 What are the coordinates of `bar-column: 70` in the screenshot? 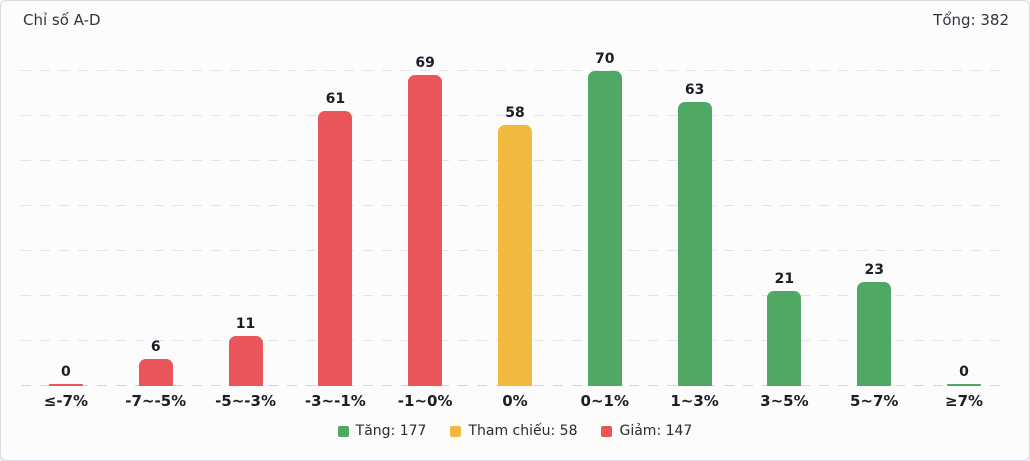 It's located at (605, 213).